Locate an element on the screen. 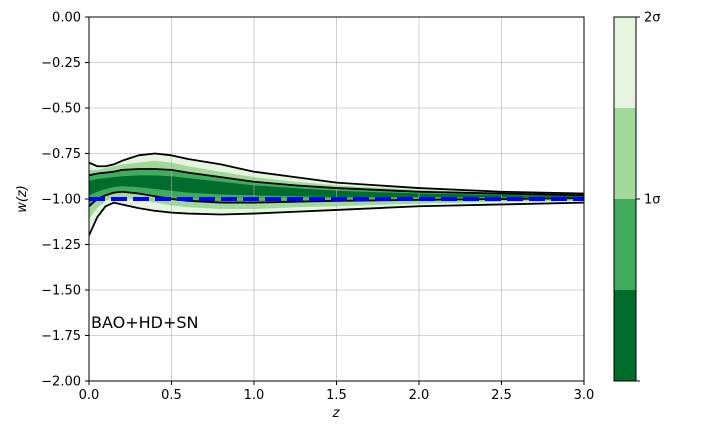  x-tick-label: 3.0 is located at coordinates (584, 395).